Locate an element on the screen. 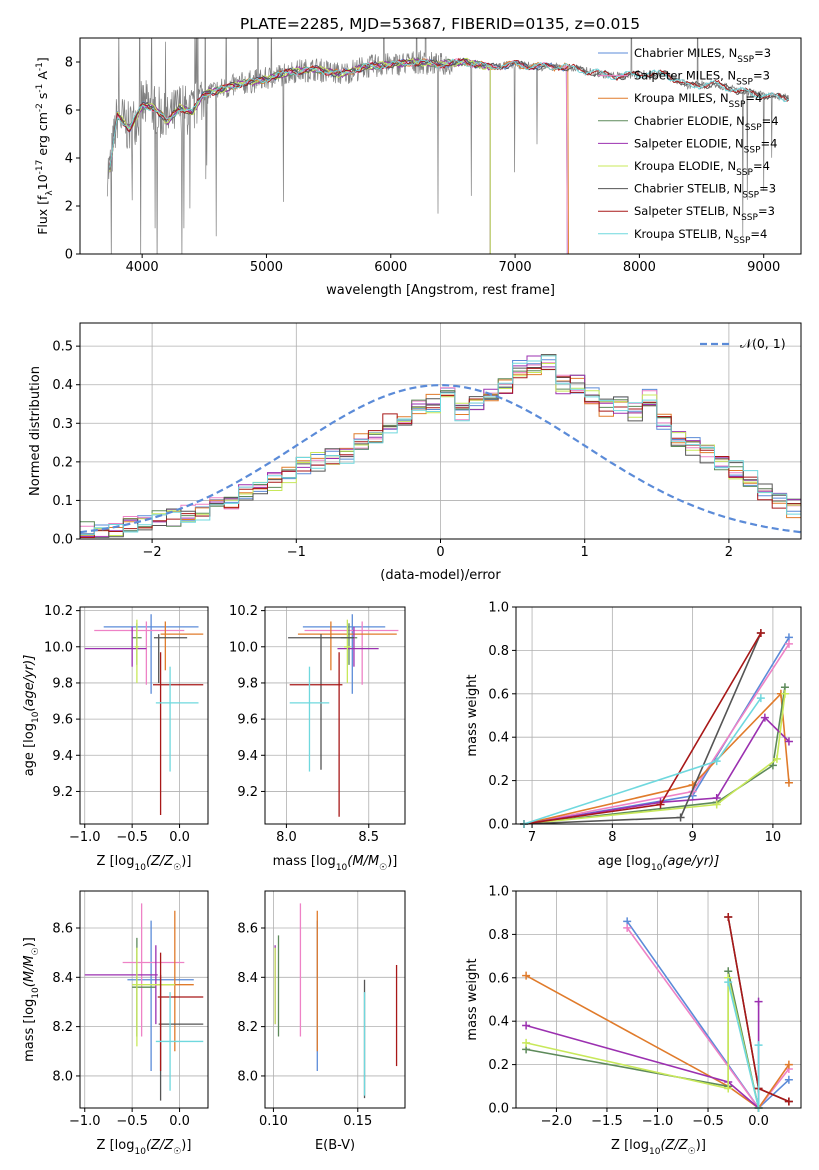 The height and width of the screenshot is (1170, 819). y-tick-label: 4 is located at coordinates (69, 159).